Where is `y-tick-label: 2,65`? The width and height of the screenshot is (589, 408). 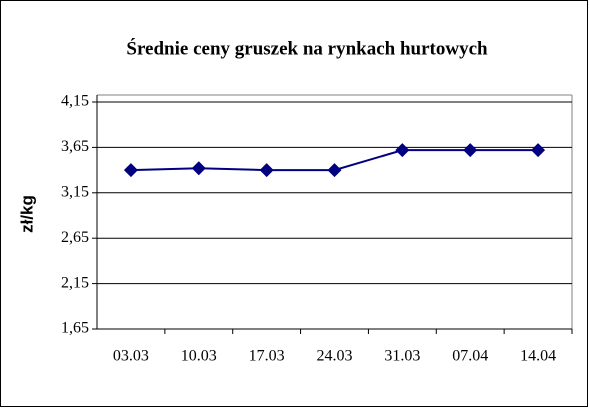 y-tick-label: 2,65 is located at coordinates (75, 237).